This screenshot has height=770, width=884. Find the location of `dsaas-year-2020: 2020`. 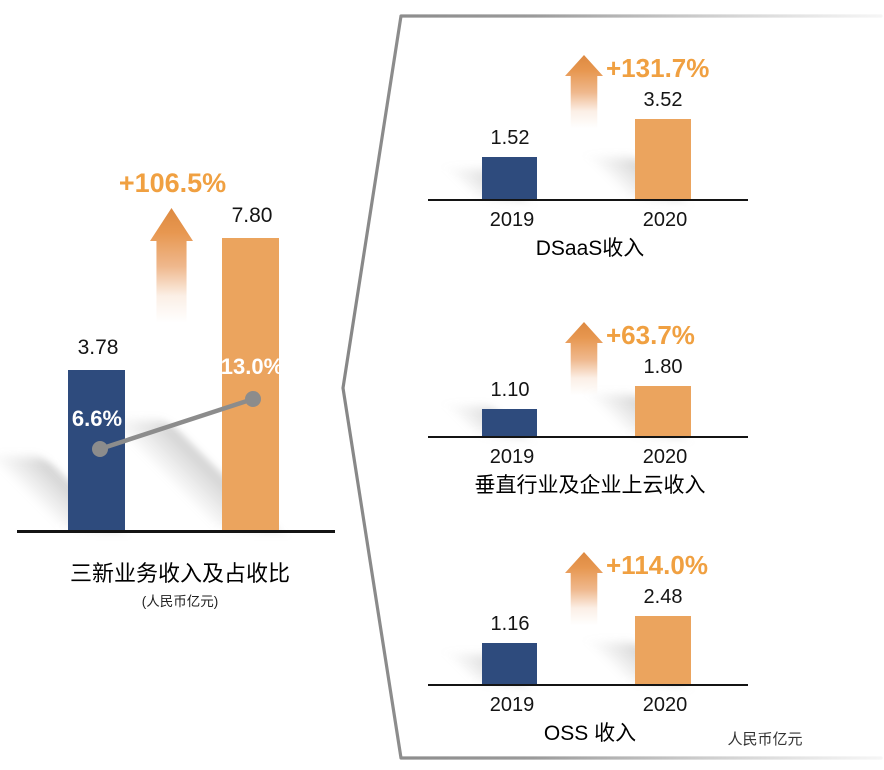

dsaas-year-2020: 2020 is located at coordinates (665, 220).